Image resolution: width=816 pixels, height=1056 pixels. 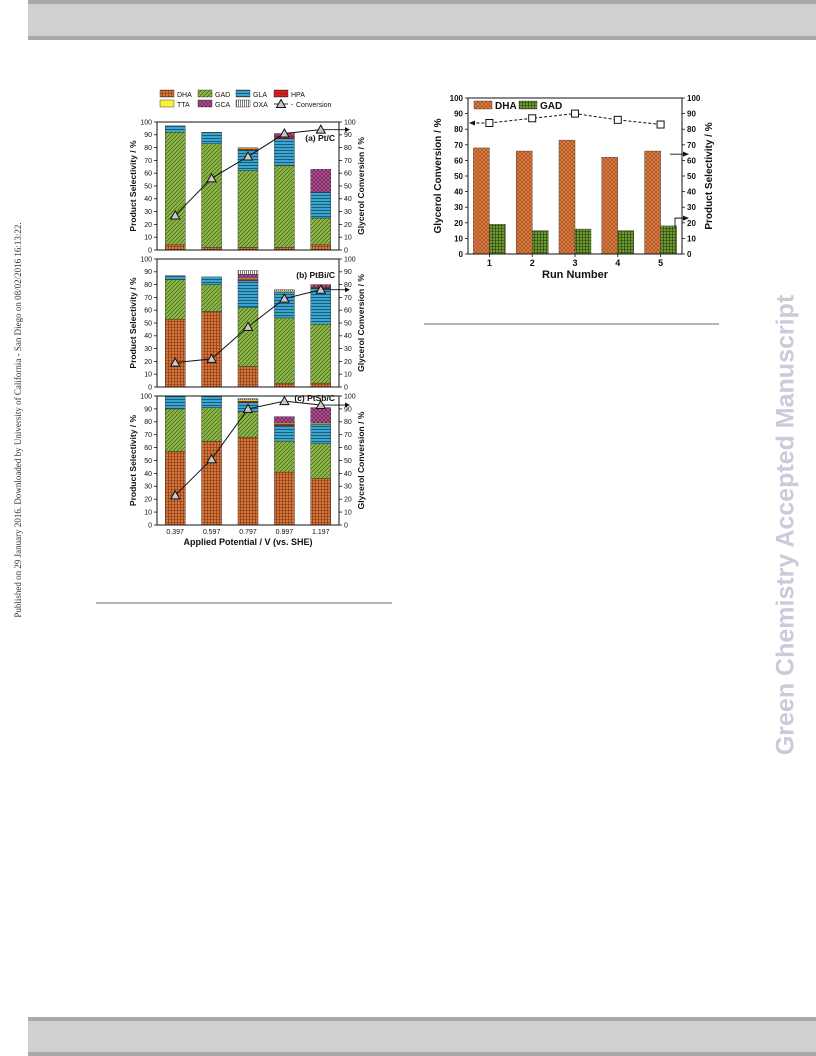 I want to click on y-tick-label: 0, so click(x=461, y=254).